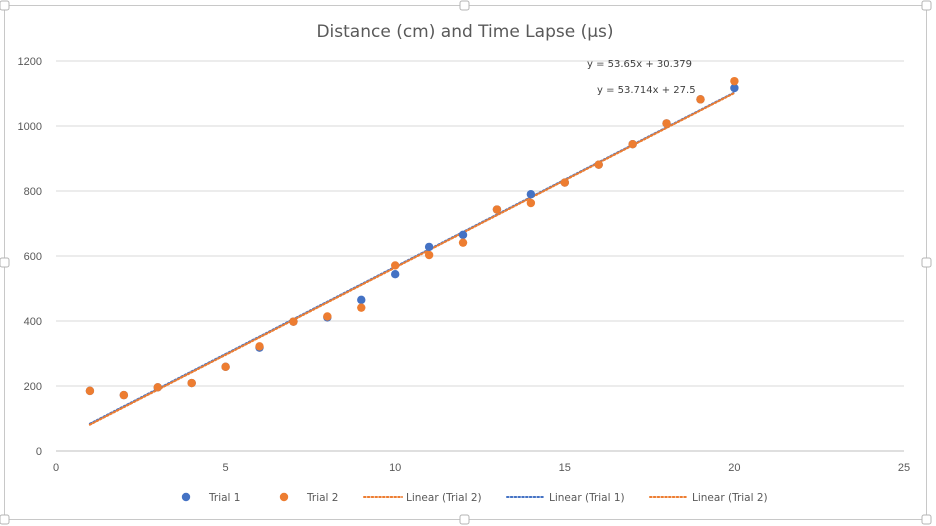 This screenshot has width=936, height=526. What do you see at coordinates (926, 519) in the screenshot?
I see `resize-handle-bottom-right` at bounding box center [926, 519].